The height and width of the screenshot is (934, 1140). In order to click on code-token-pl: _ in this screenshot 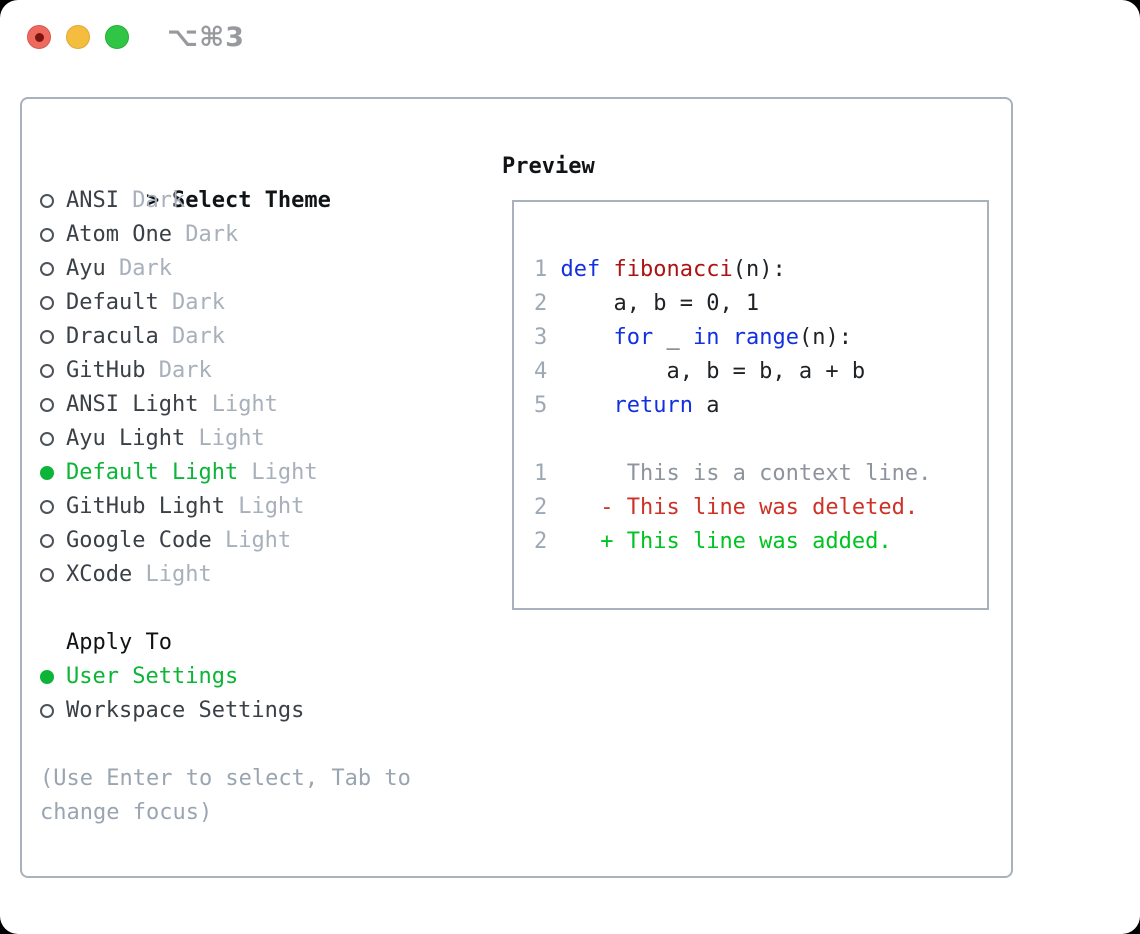, I will do `click(673, 337)`.